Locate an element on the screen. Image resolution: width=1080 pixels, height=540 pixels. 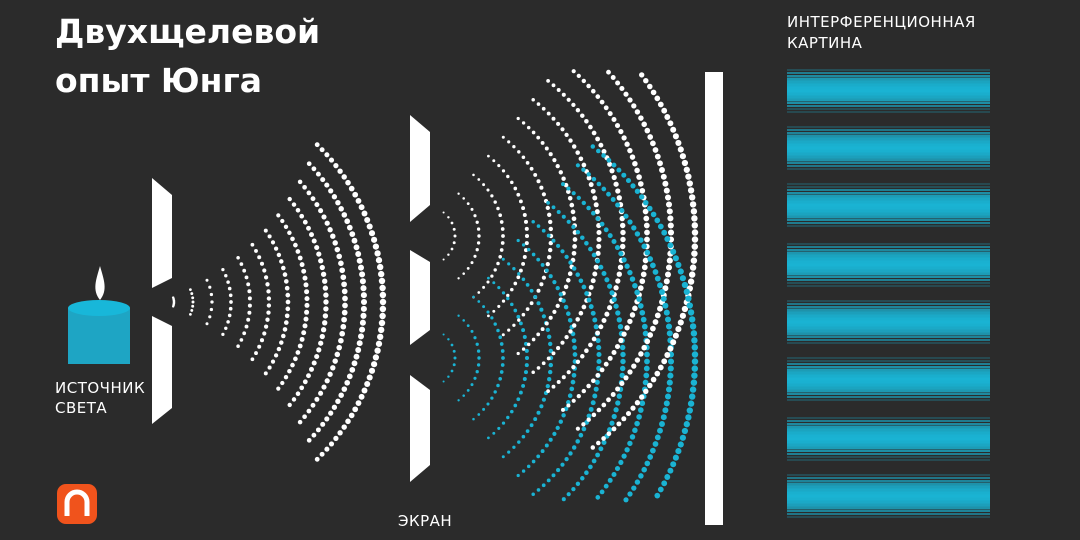
pattern-label: ИНТЕРФЕРЕНЦИОННАЯ is located at coordinates (881, 22).